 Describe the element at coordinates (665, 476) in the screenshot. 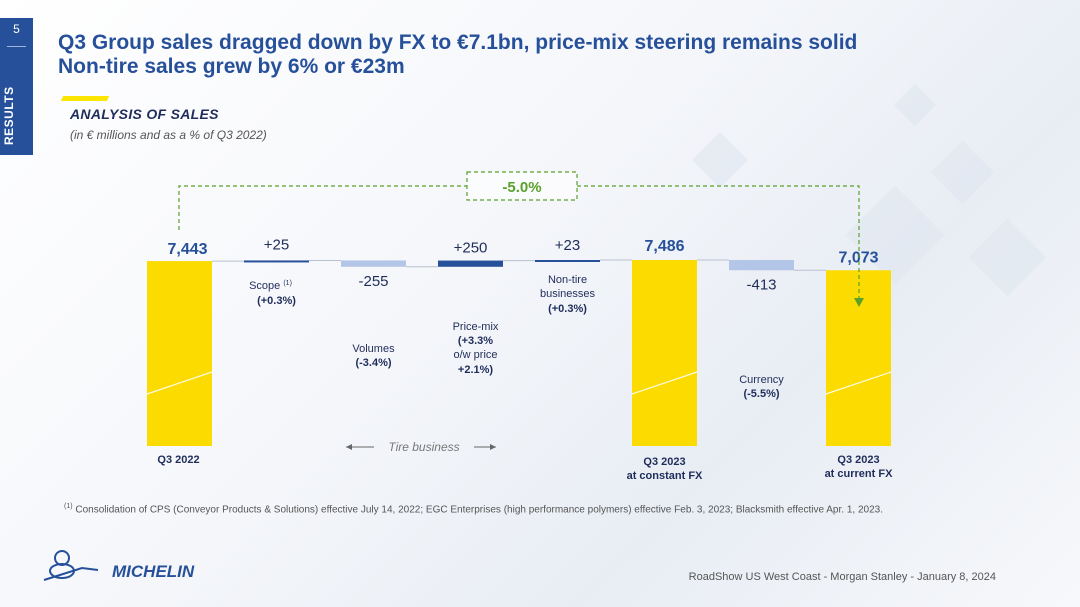

I see `category-label: at constant FX` at that location.